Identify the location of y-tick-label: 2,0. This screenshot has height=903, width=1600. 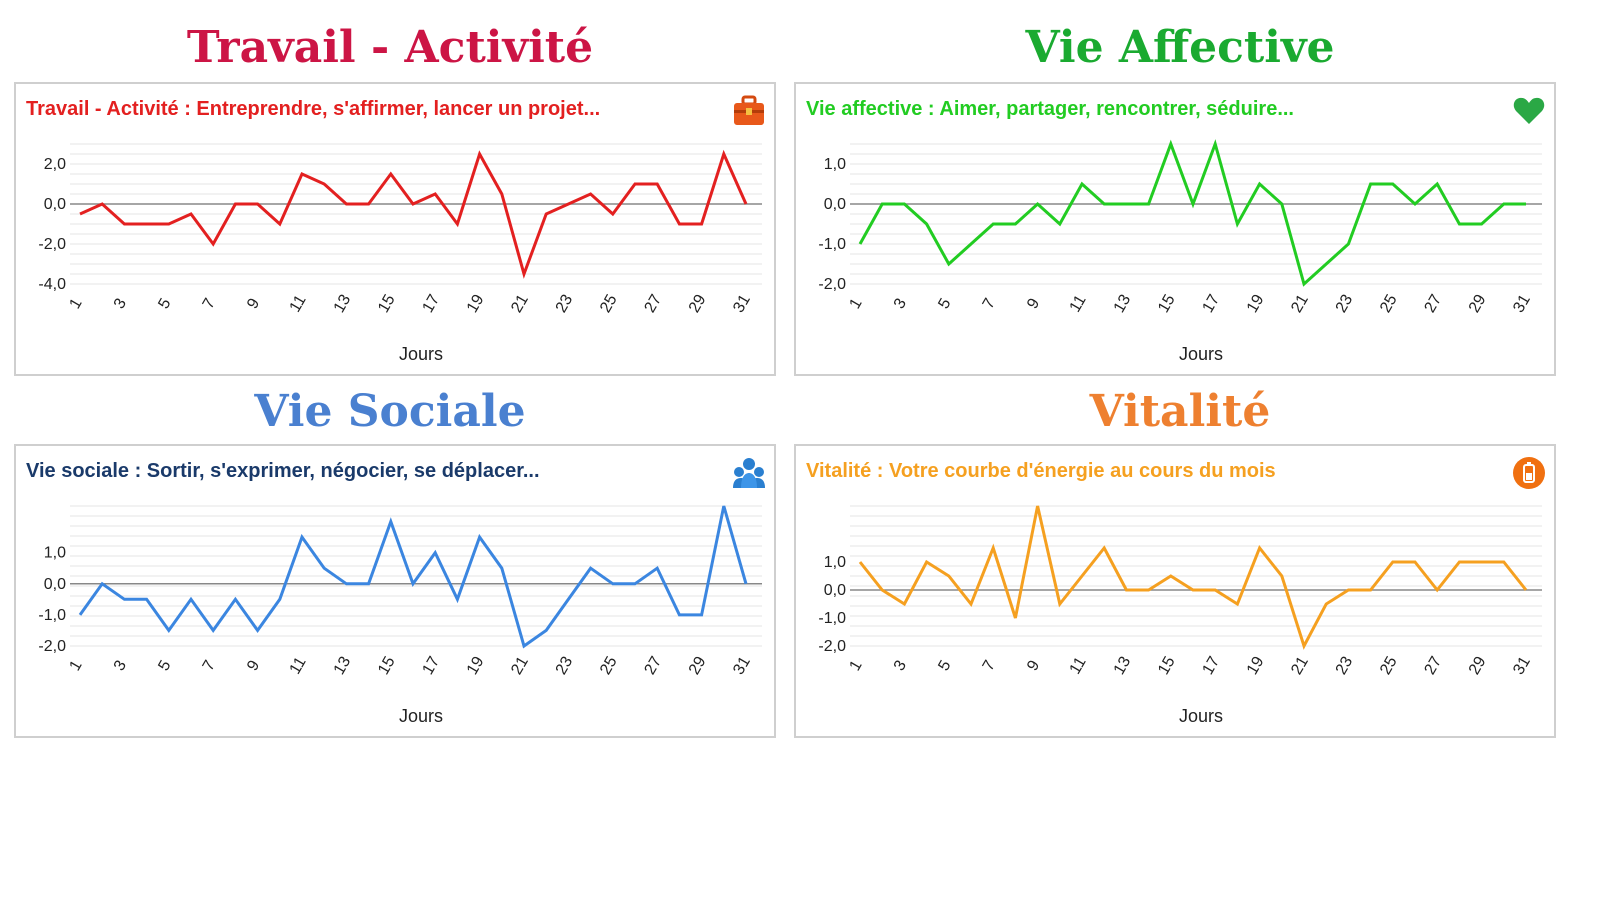
(55, 164).